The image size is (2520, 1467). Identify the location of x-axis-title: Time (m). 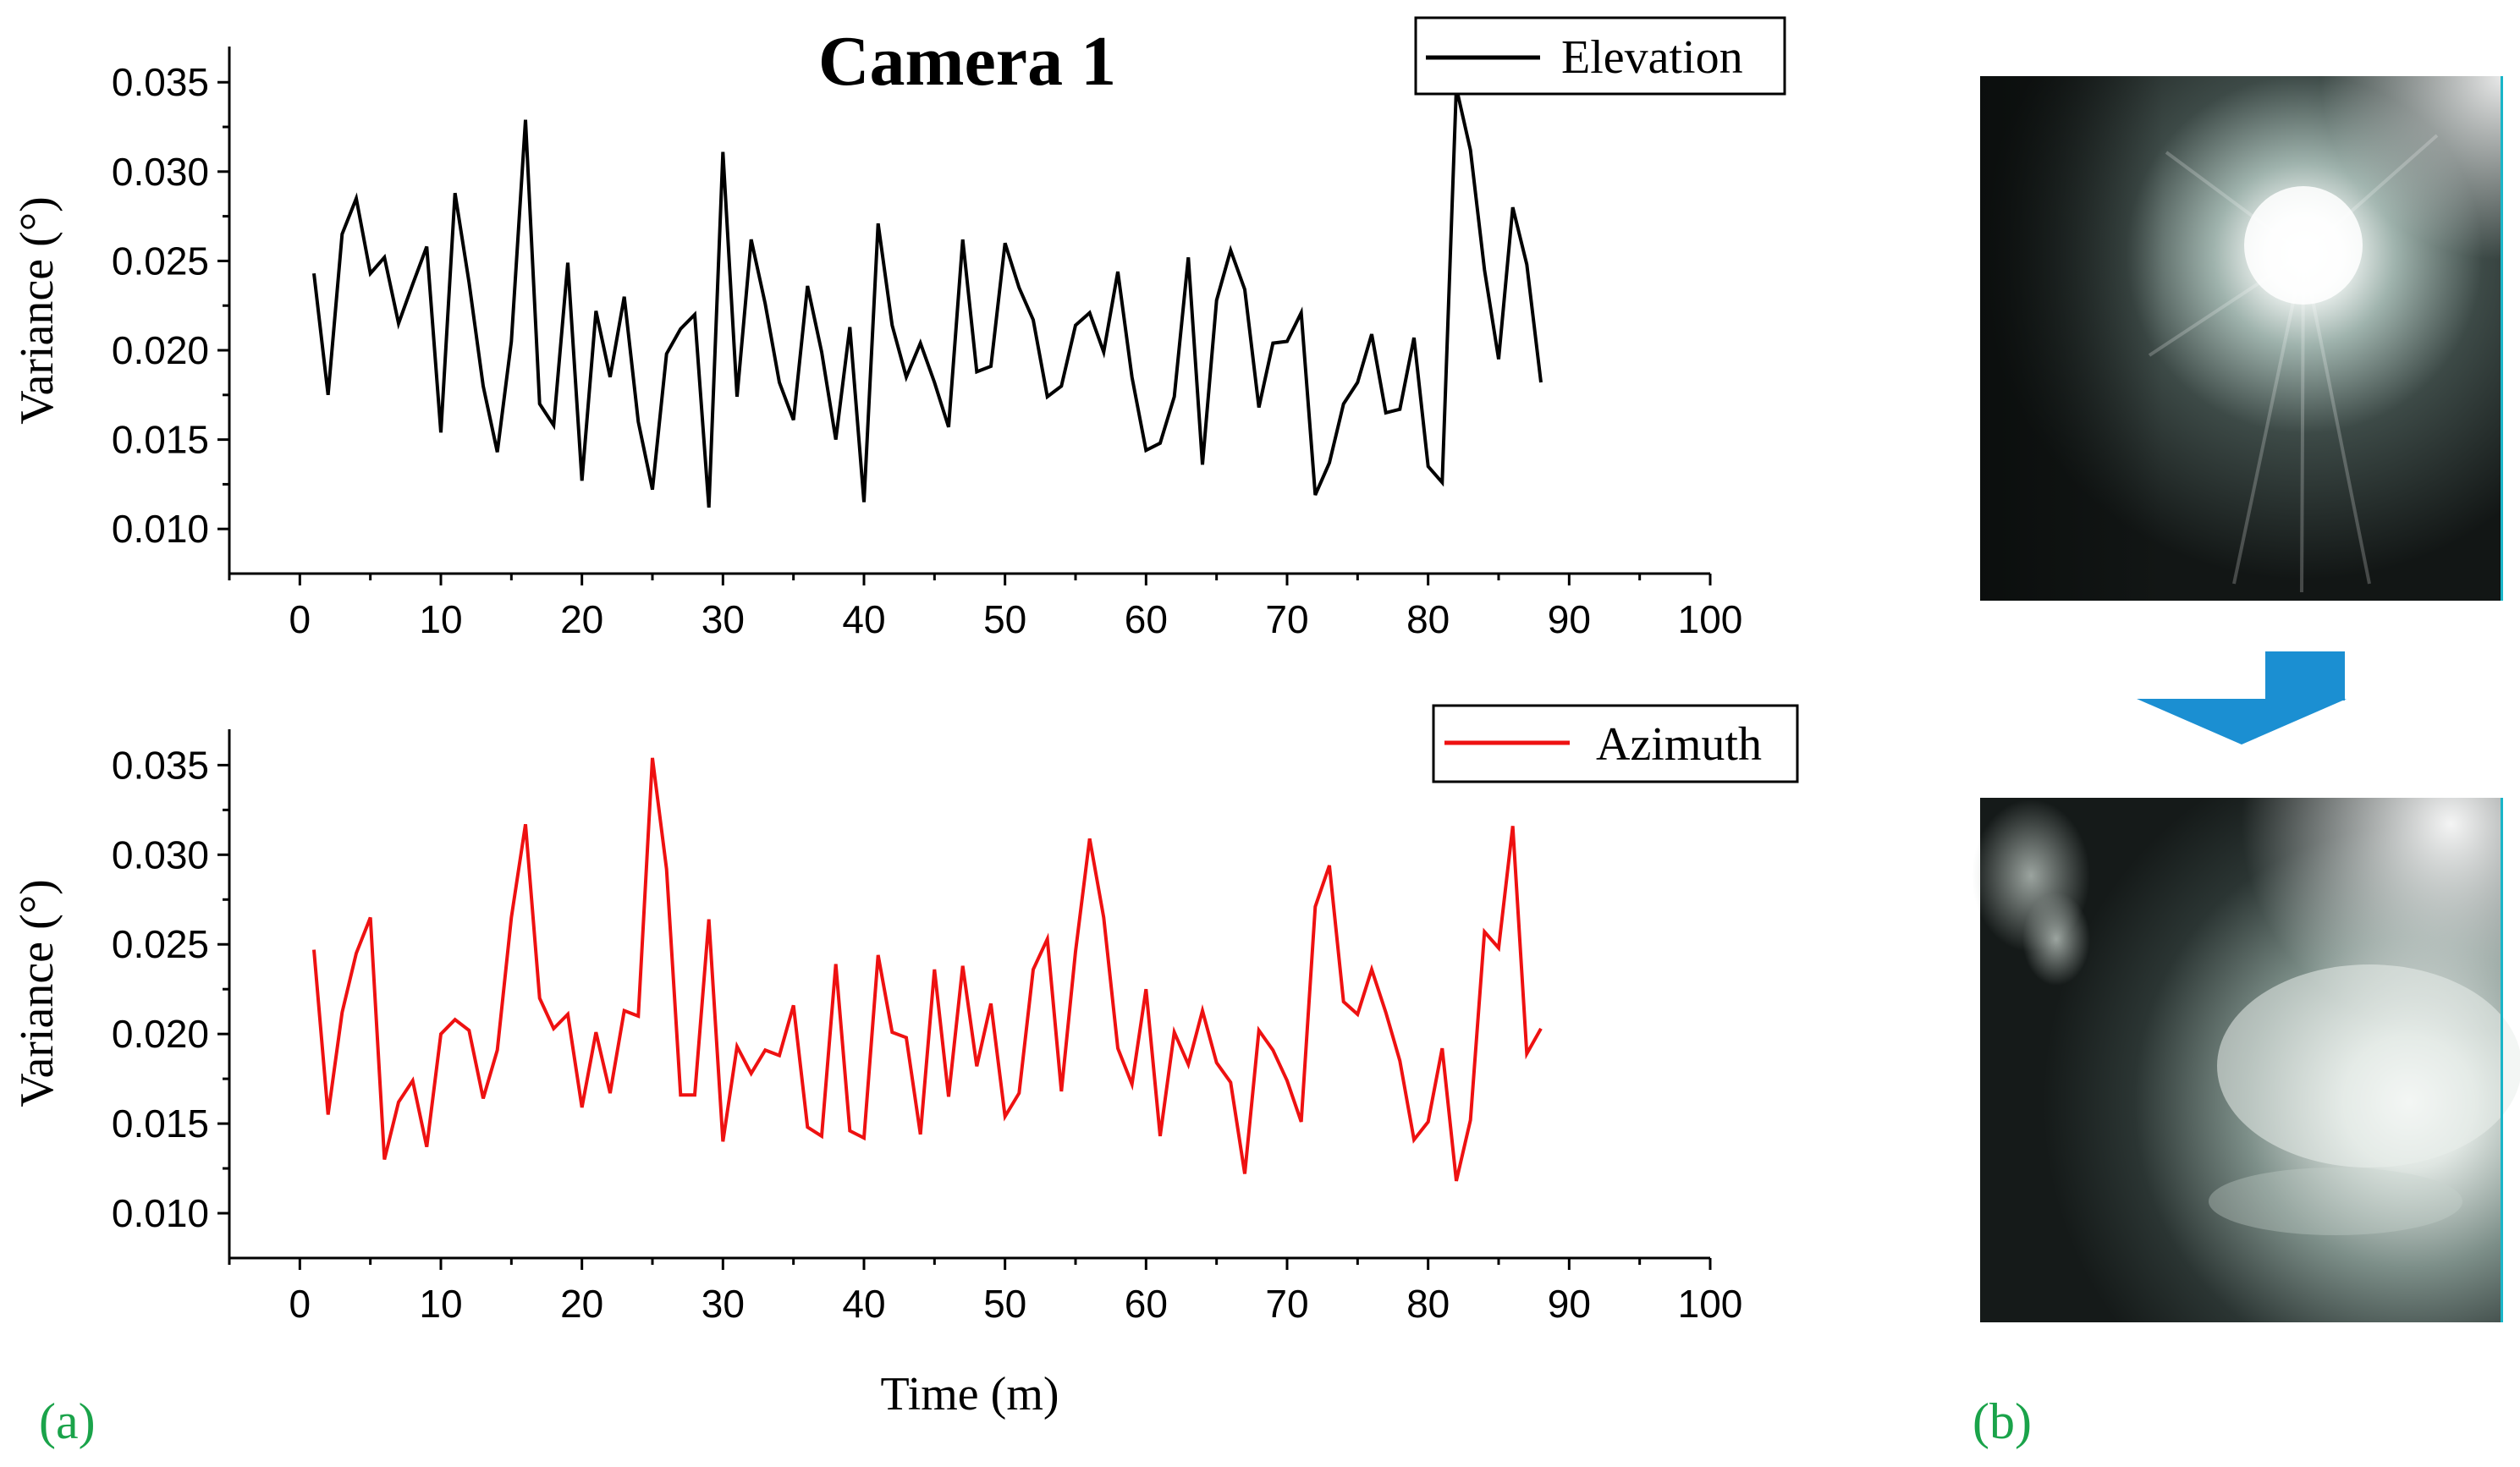
(969, 1394).